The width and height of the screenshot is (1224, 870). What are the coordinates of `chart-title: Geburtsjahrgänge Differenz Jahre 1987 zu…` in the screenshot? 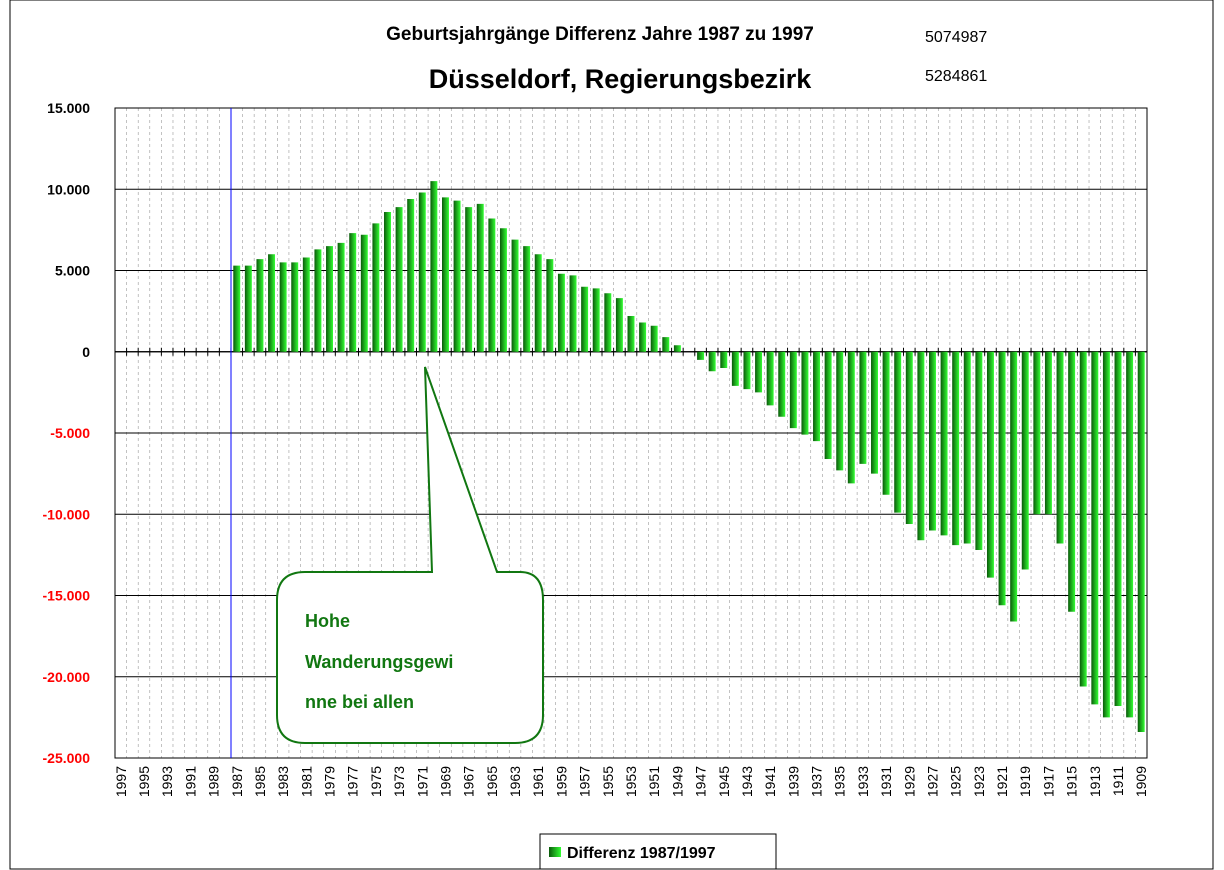 It's located at (600, 34).